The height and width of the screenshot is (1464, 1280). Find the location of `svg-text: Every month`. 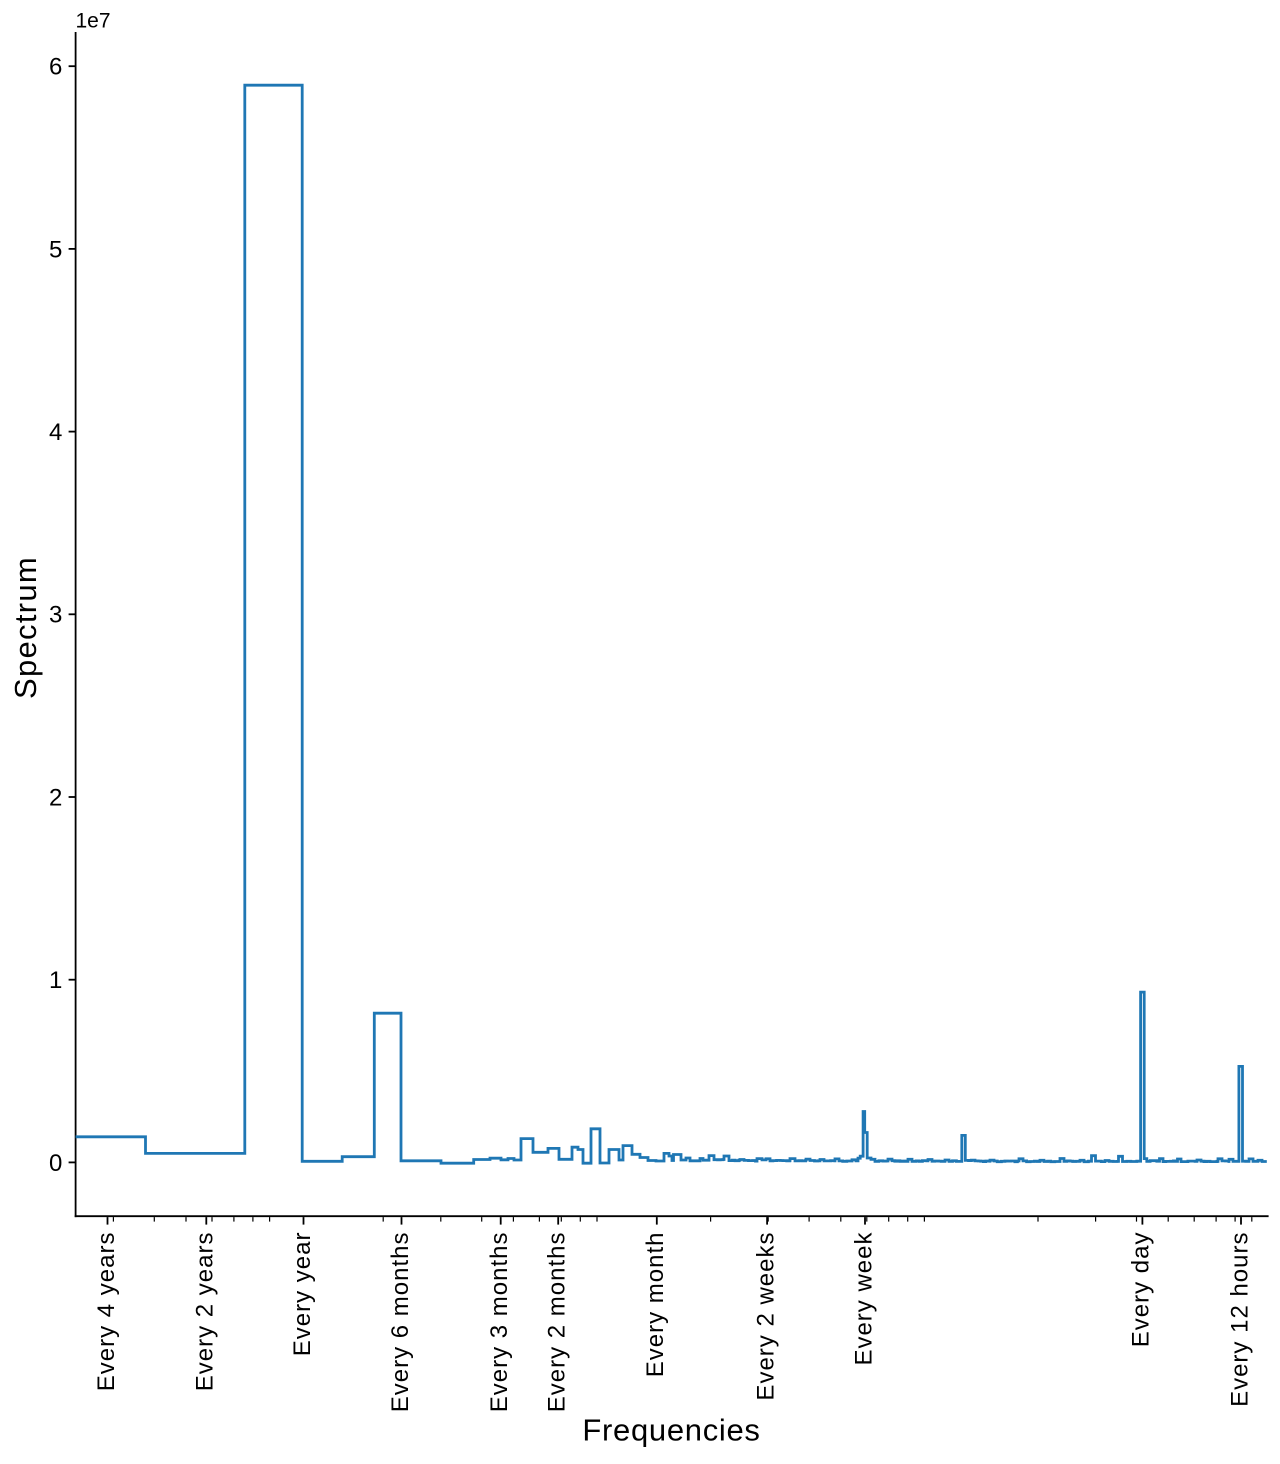

svg-text: Every month is located at coordinates (655, 1305).